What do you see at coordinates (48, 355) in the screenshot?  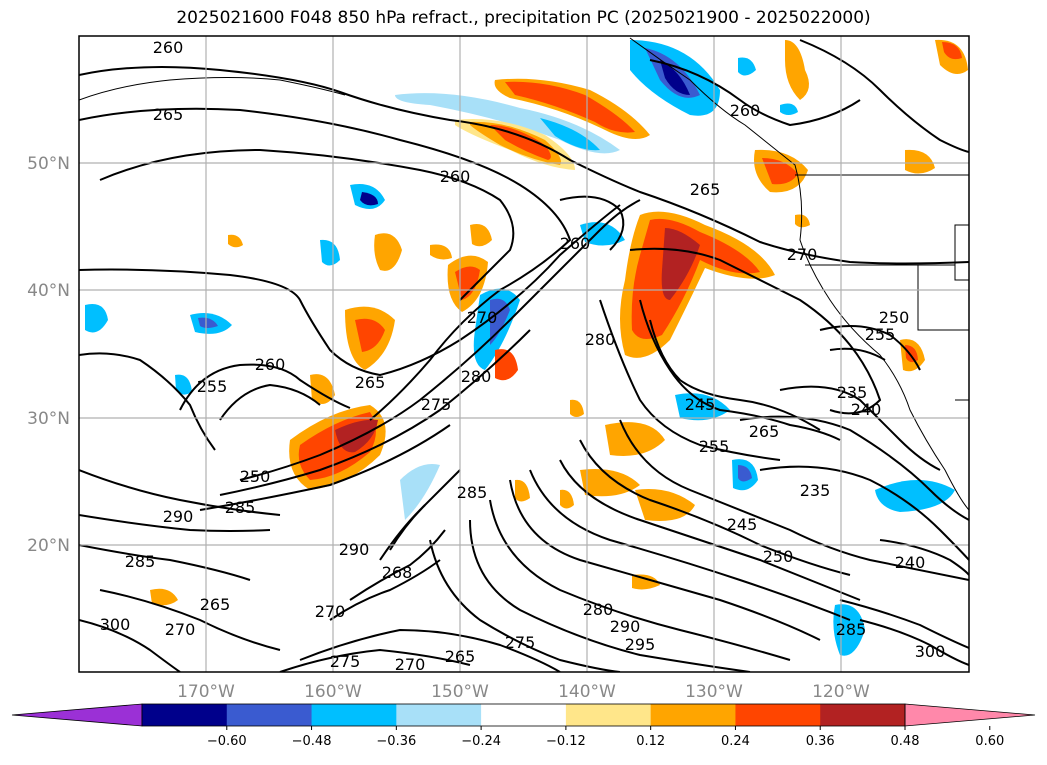 I see `latitude-labels: 50°N 40°N 30°N 20°N` at bounding box center [48, 355].